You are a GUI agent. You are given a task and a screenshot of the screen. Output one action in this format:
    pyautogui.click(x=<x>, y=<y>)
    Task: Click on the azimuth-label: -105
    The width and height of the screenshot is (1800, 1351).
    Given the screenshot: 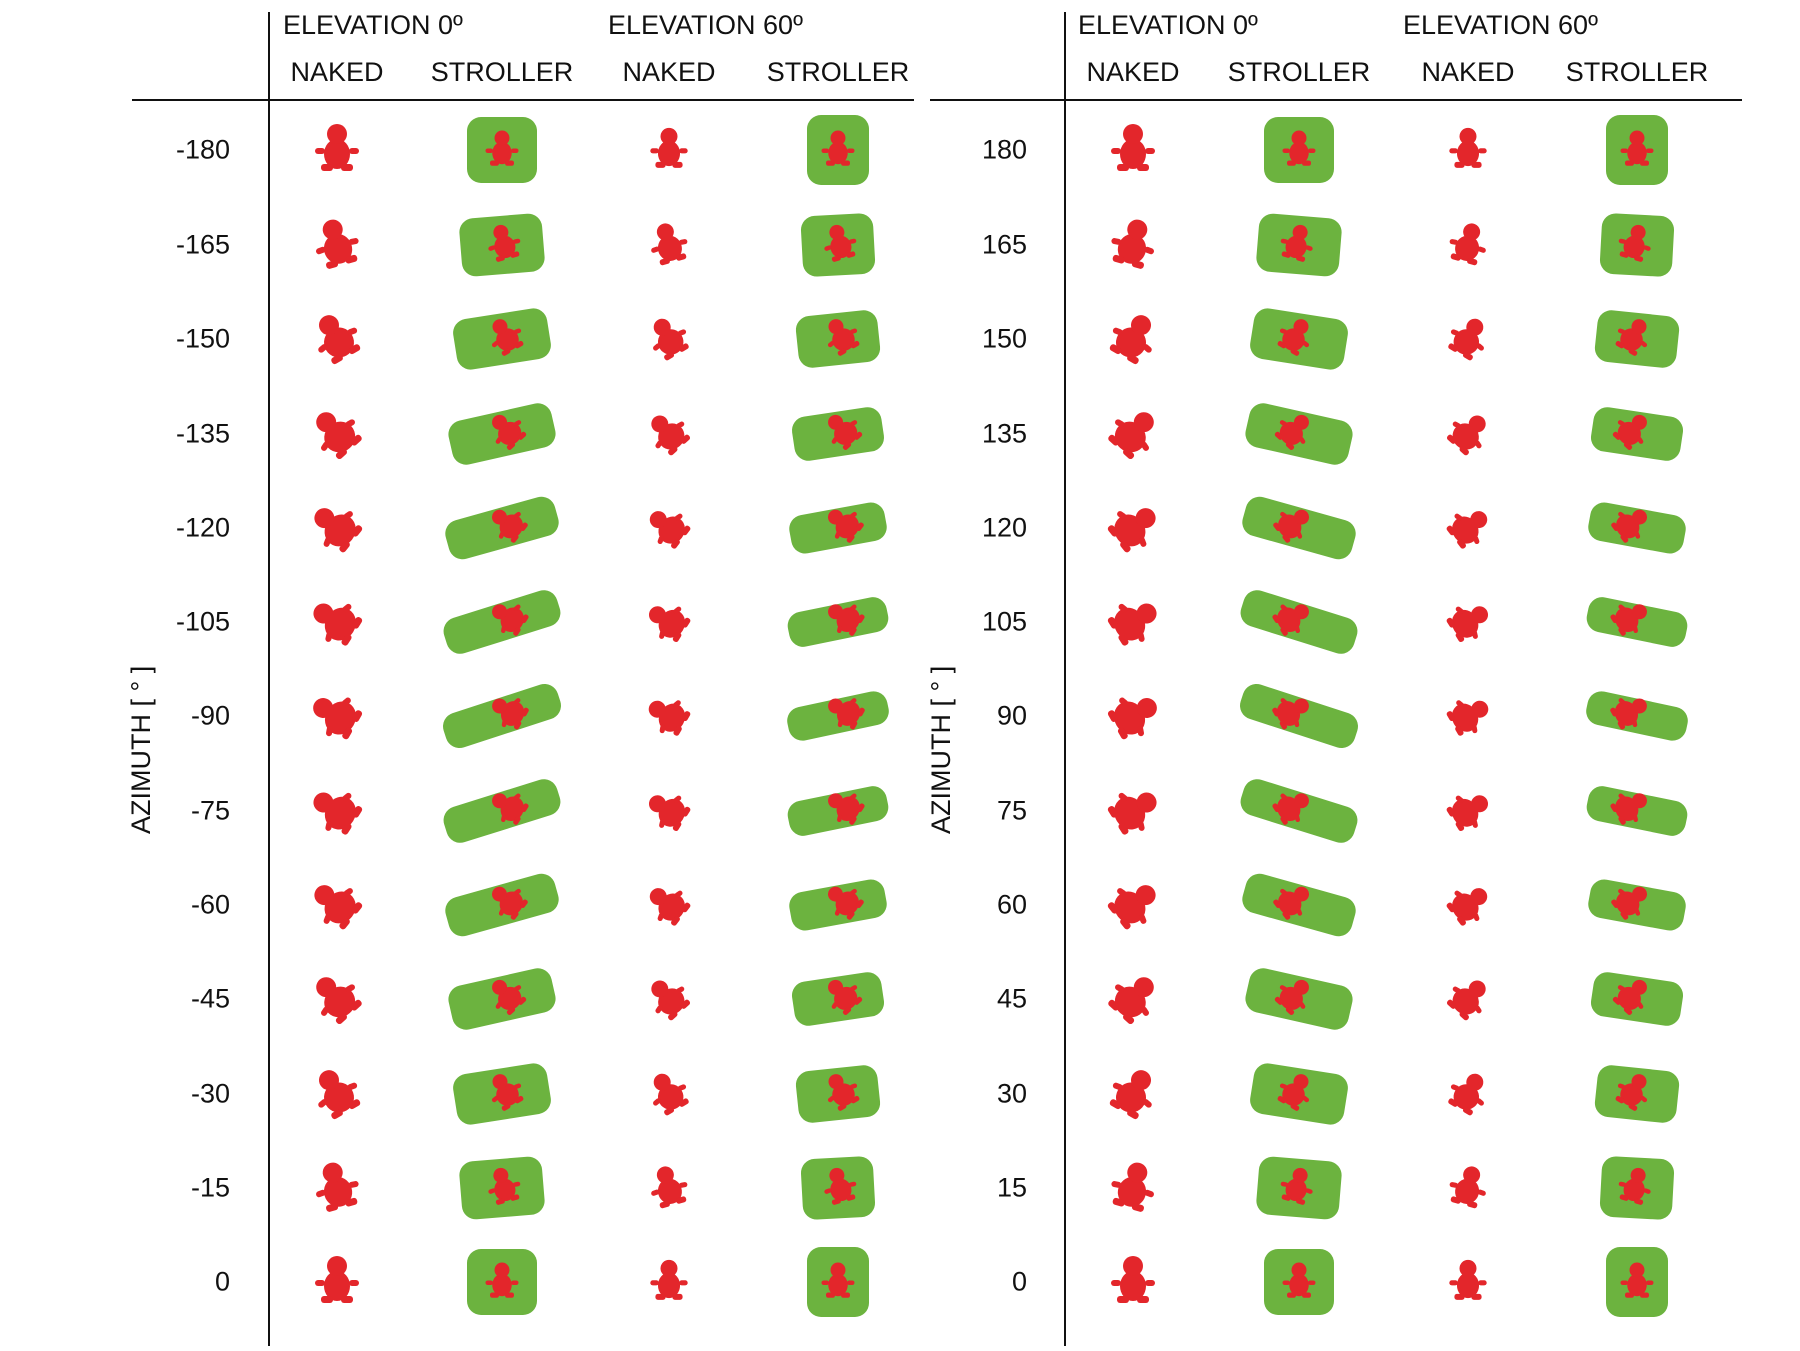 What is the action you would take?
    pyautogui.click(x=202, y=621)
    